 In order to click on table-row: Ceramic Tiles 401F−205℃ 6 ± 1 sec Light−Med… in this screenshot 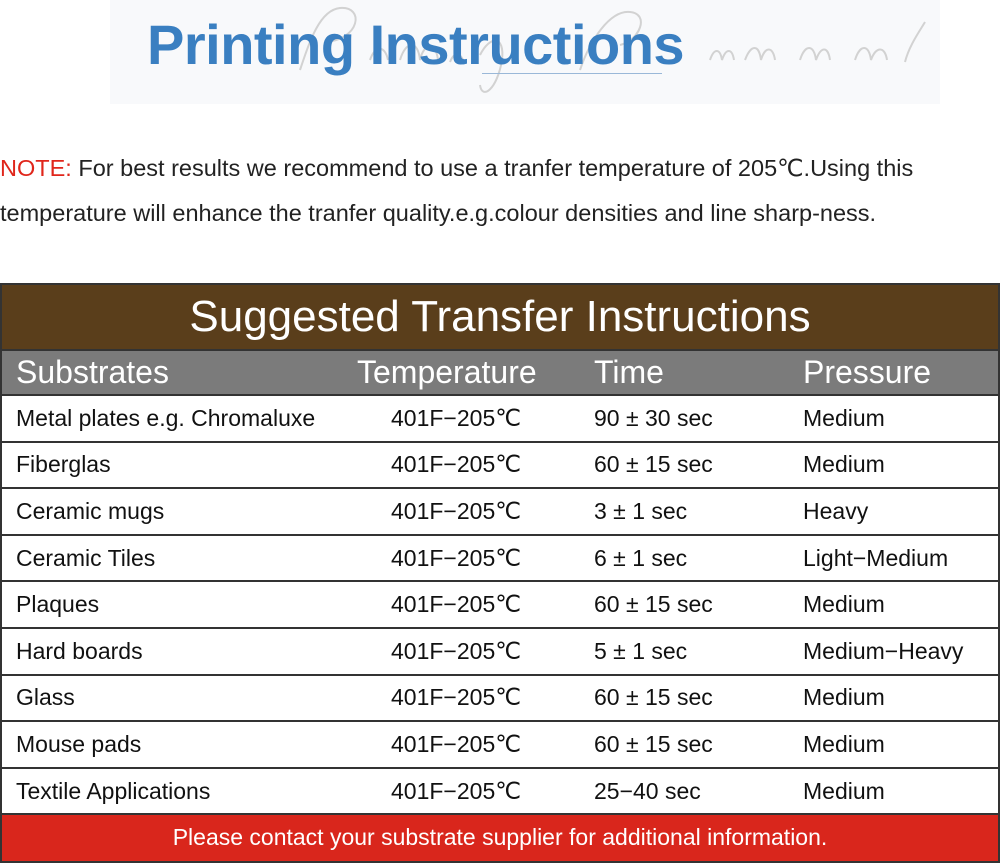, I will do `click(500, 559)`.